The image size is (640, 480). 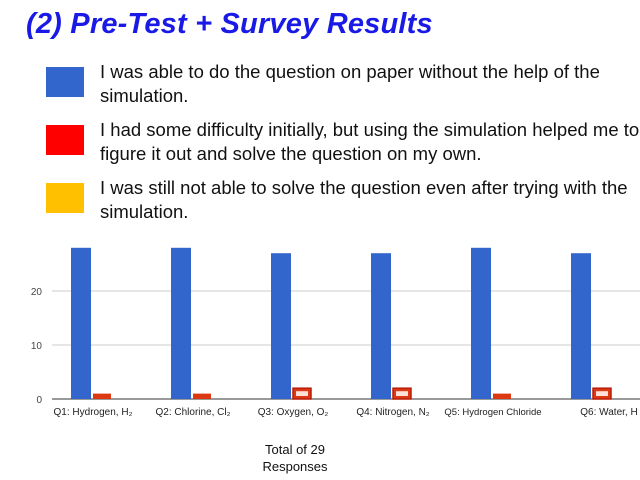 What do you see at coordinates (295, 449) in the screenshot?
I see `responses-note-line1: Total of 29` at bounding box center [295, 449].